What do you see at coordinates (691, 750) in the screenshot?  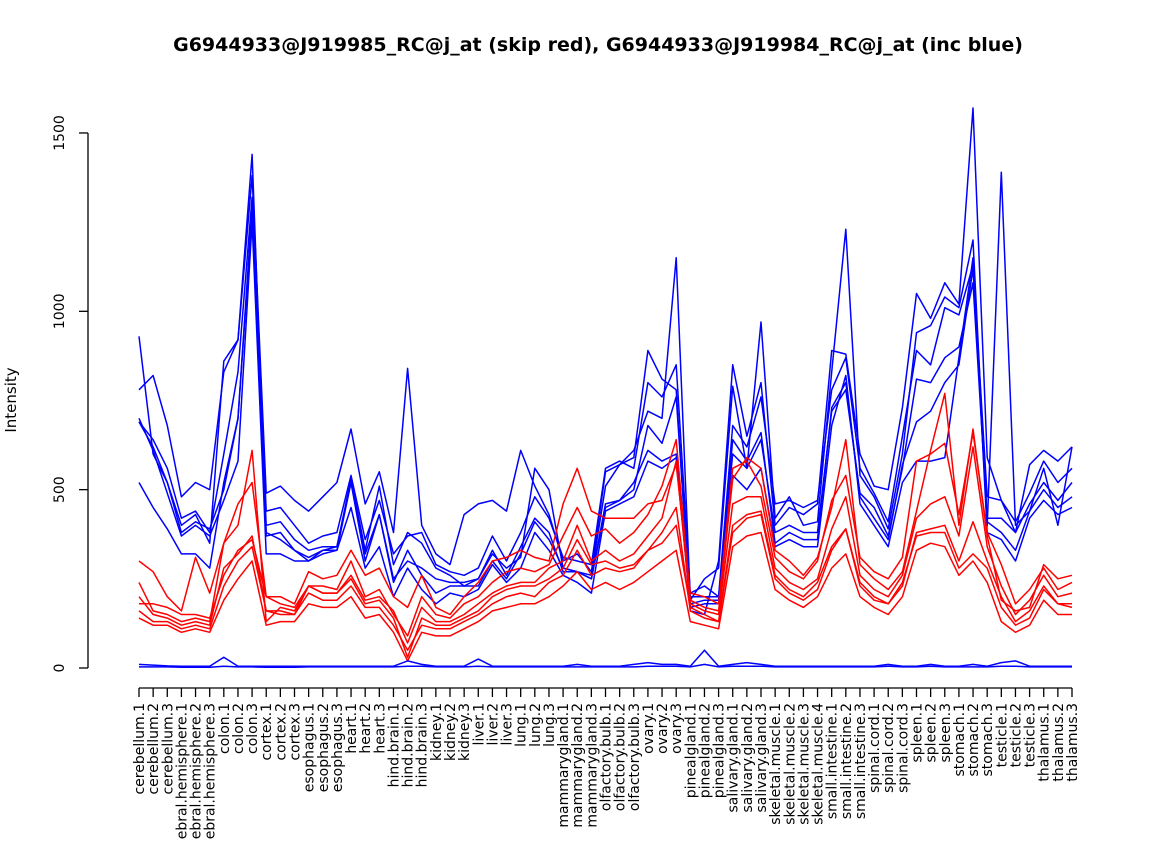 I see `x-tick-label: pinealgland.1` at bounding box center [691, 750].